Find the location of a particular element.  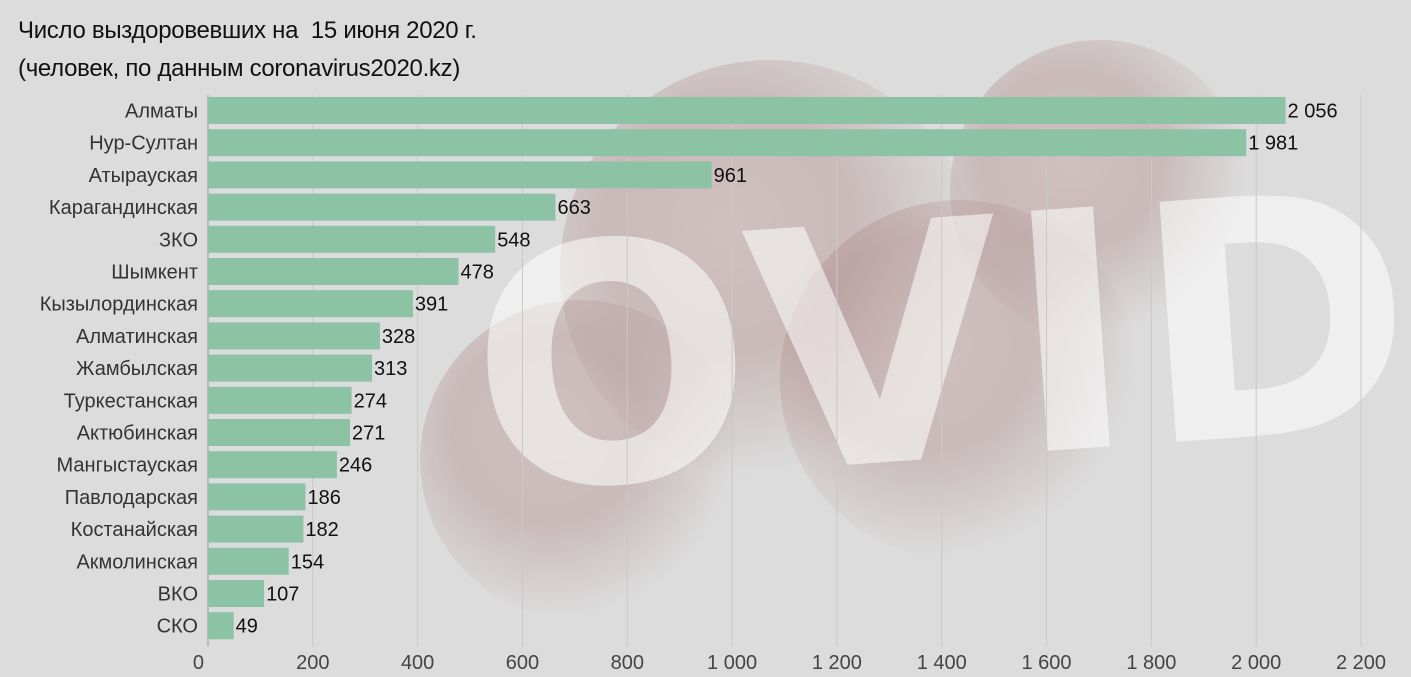

value-label: 107 is located at coordinates (282, 595).